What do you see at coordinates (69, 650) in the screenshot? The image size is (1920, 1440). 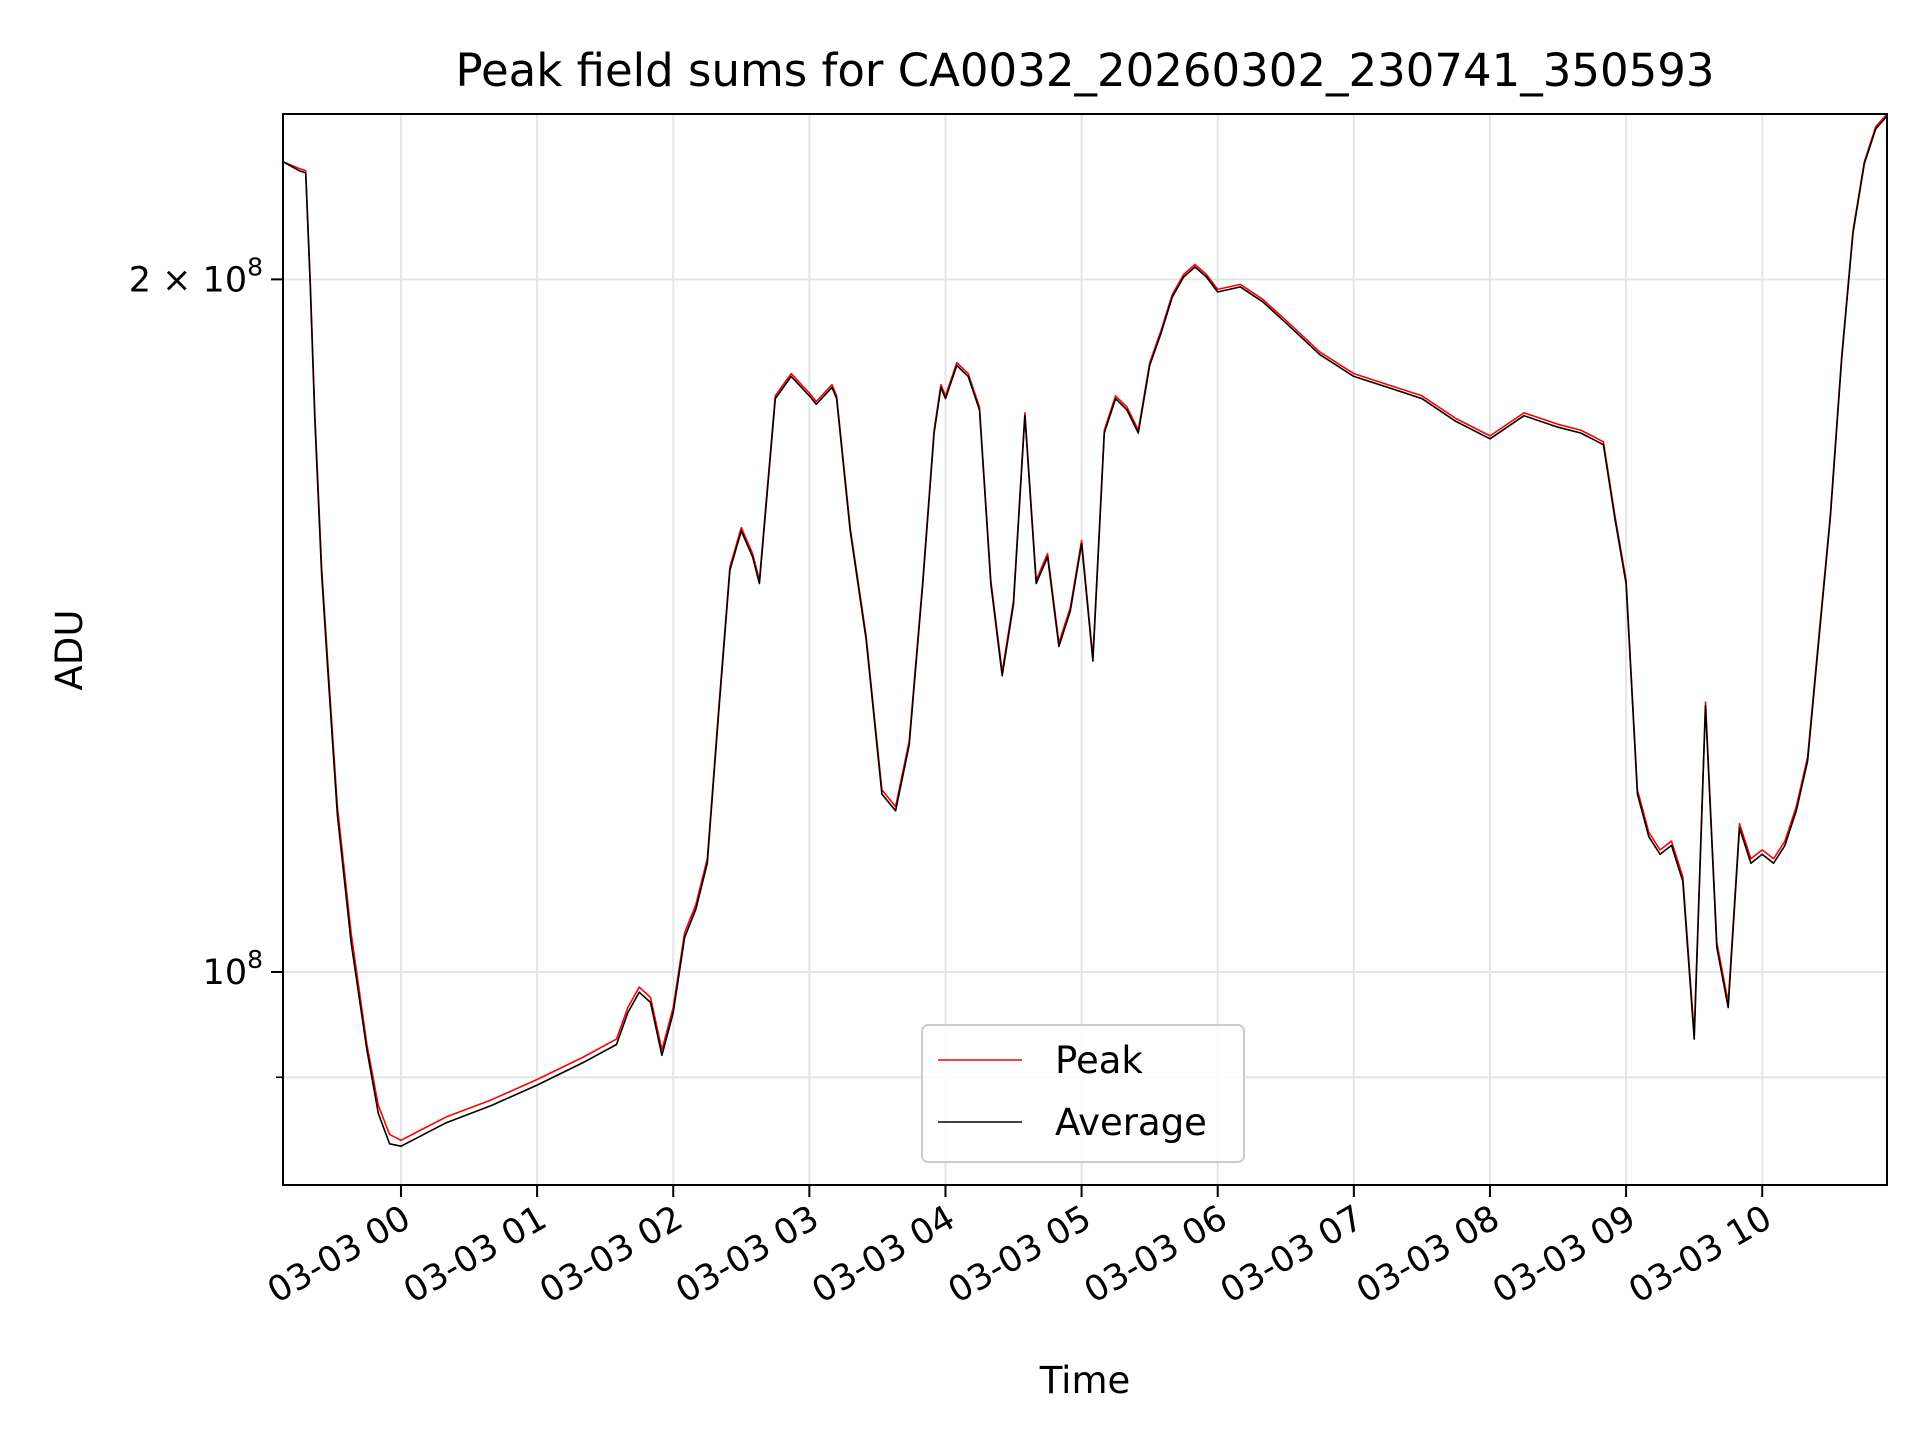 I see `y-axis-label: ADU` at bounding box center [69, 650].